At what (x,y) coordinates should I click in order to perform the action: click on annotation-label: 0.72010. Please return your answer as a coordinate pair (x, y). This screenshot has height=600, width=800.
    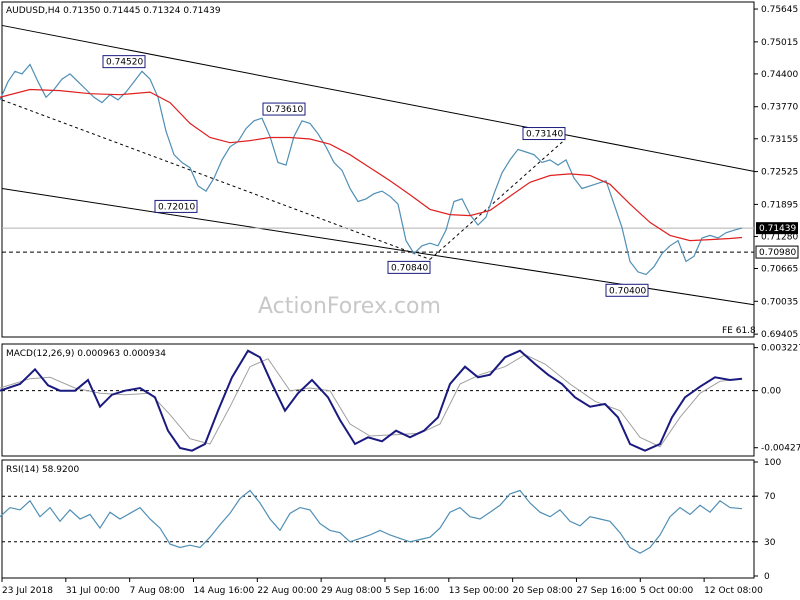
    Looking at the image, I should click on (176, 207).